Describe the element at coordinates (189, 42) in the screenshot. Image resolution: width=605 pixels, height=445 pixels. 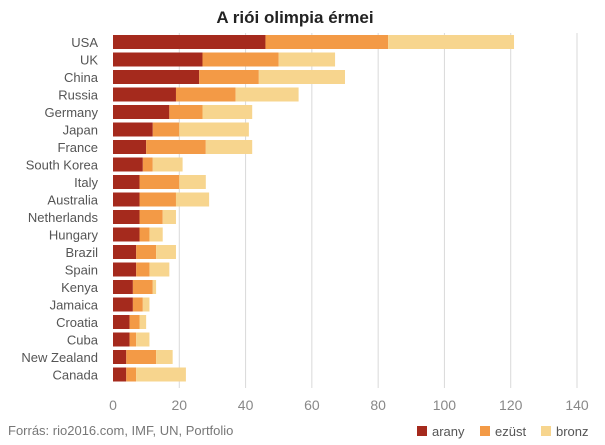
I see `bar-usa-arany` at that location.